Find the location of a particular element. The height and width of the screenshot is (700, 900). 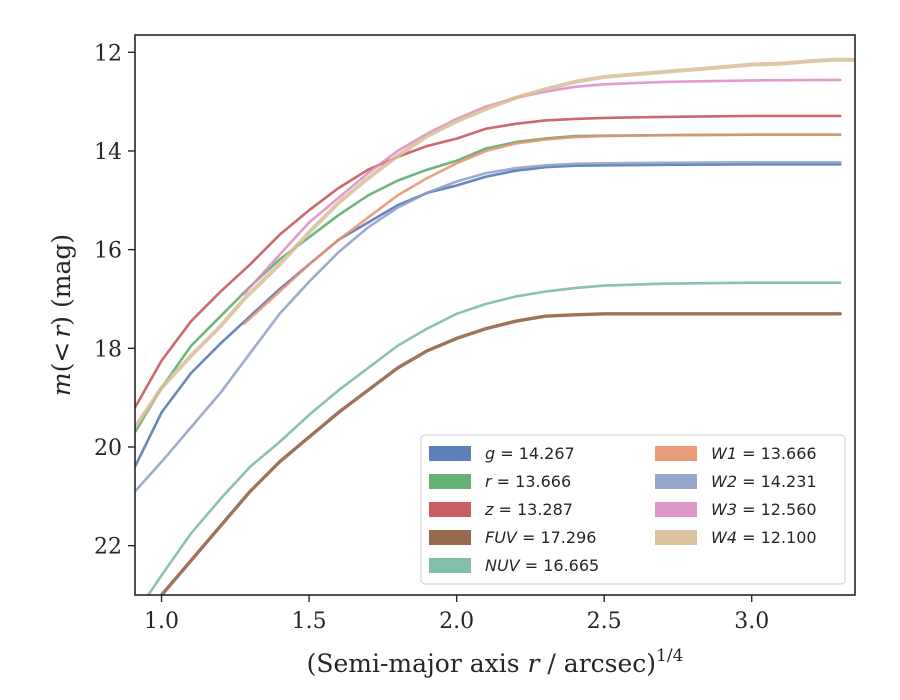

y-tick-label: 14 is located at coordinates (108, 152).